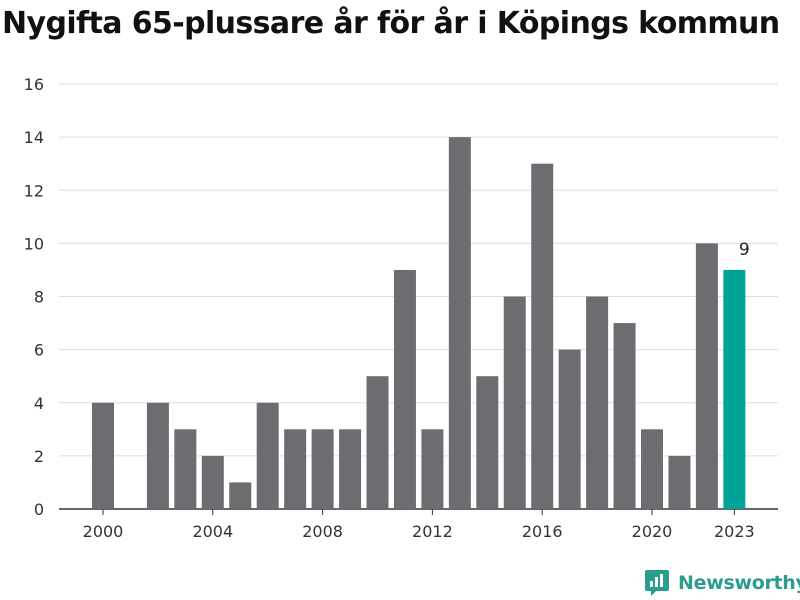 This screenshot has height=600, width=800. What do you see at coordinates (39, 509) in the screenshot?
I see `y-tick-label: 0` at bounding box center [39, 509].